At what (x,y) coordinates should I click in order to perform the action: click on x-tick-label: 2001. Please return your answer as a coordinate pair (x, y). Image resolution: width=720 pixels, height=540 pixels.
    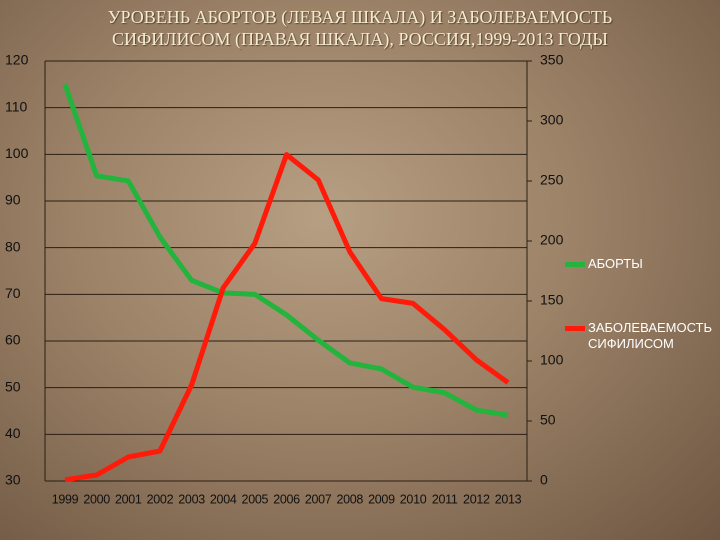
    Looking at the image, I should click on (128, 499).